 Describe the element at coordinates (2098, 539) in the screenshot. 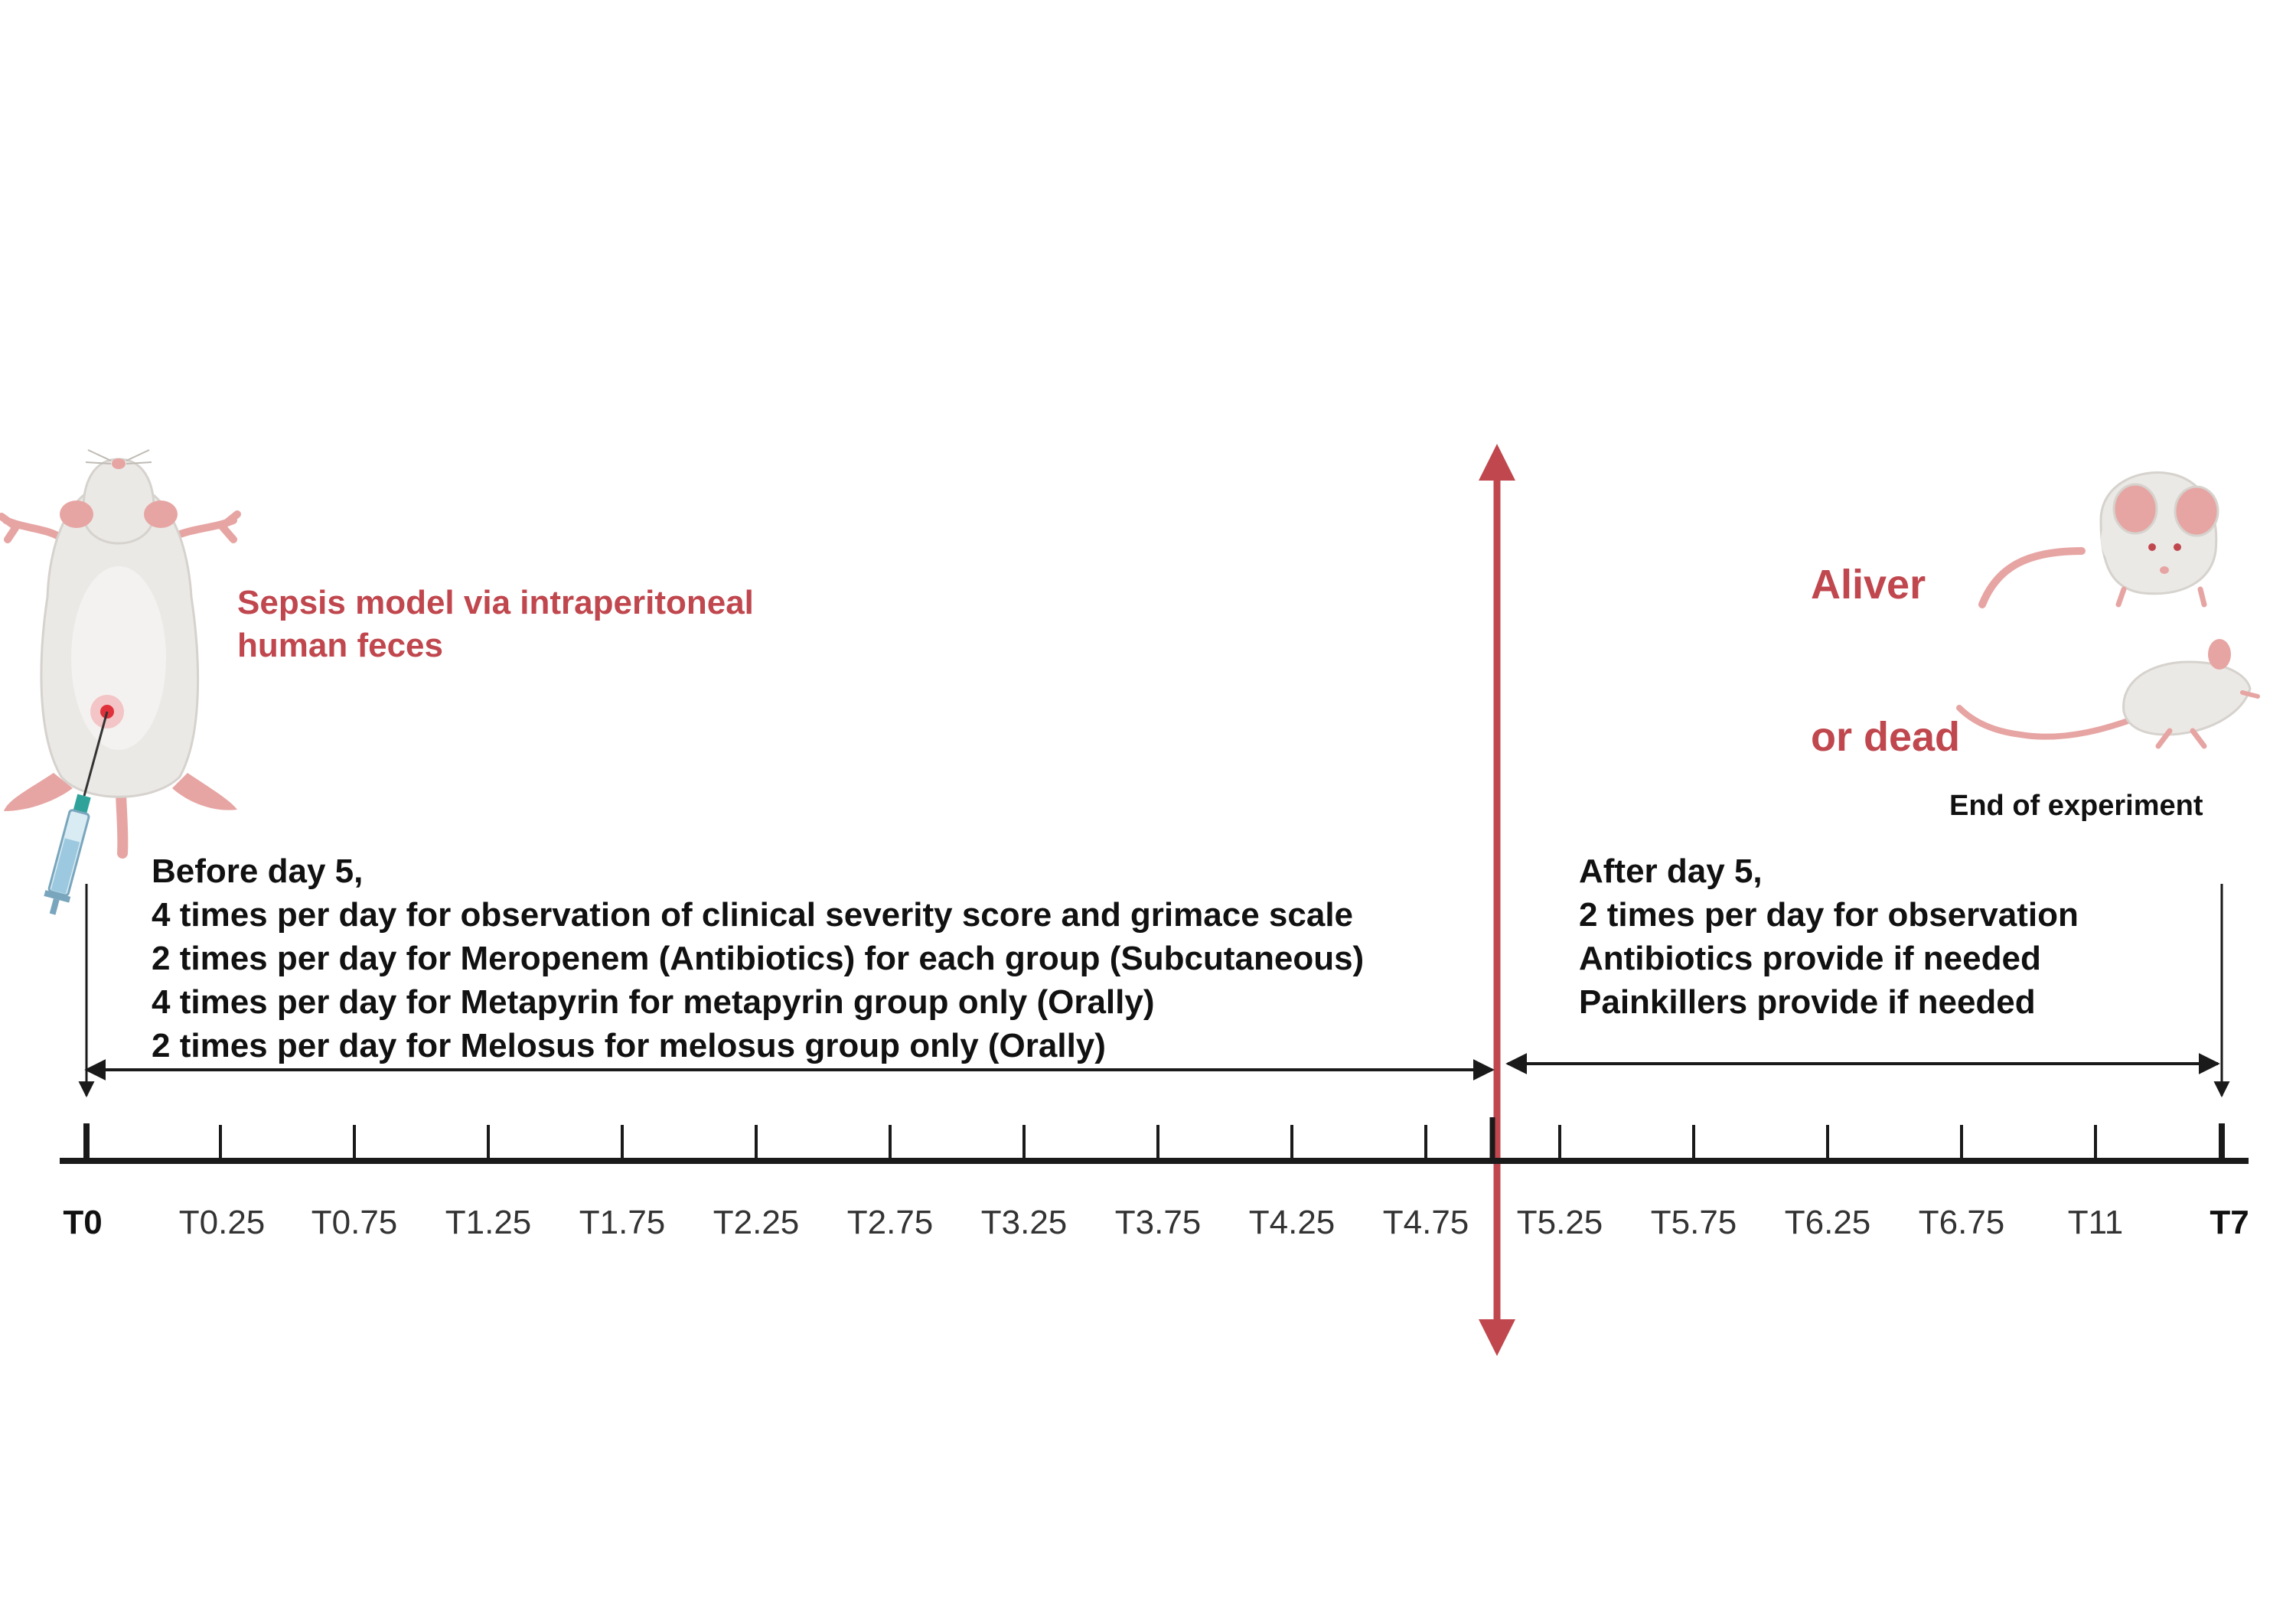

I see `mouse-standing-icon` at that location.